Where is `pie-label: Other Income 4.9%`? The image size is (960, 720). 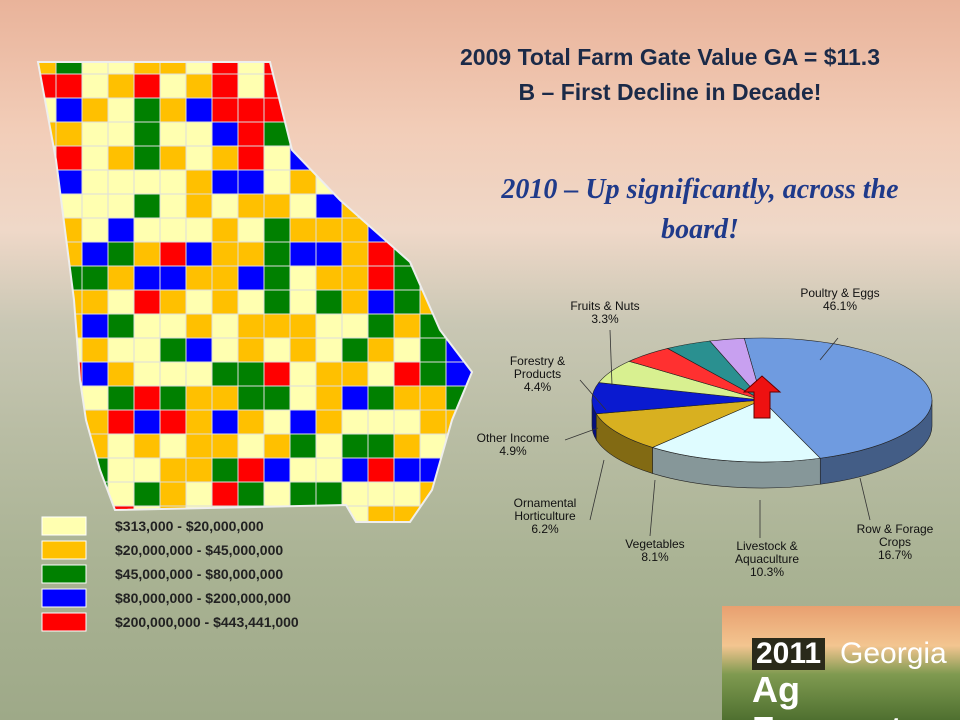 pie-label: Other Income 4.9% is located at coordinates (513, 445).